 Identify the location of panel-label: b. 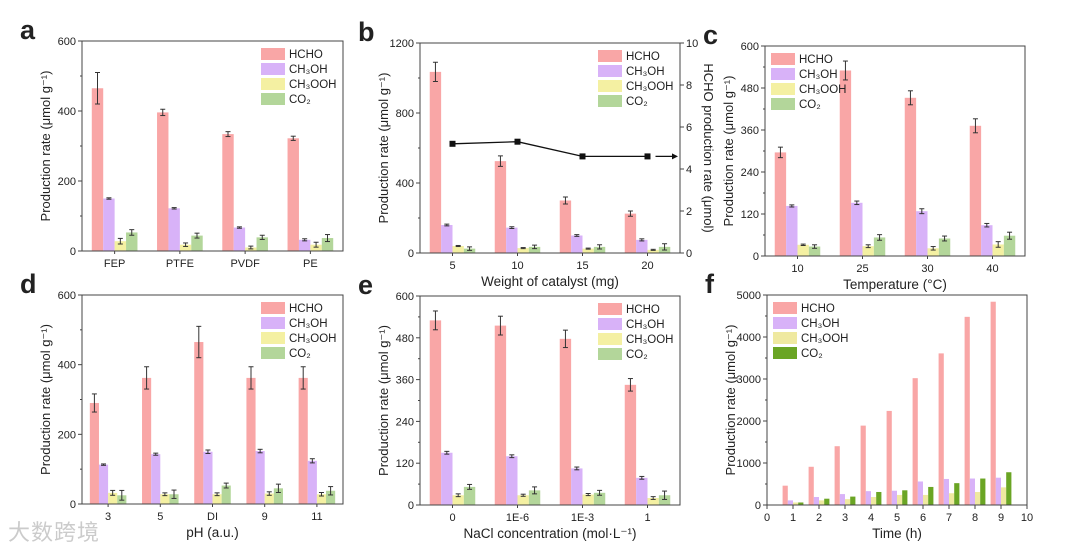
(366, 32).